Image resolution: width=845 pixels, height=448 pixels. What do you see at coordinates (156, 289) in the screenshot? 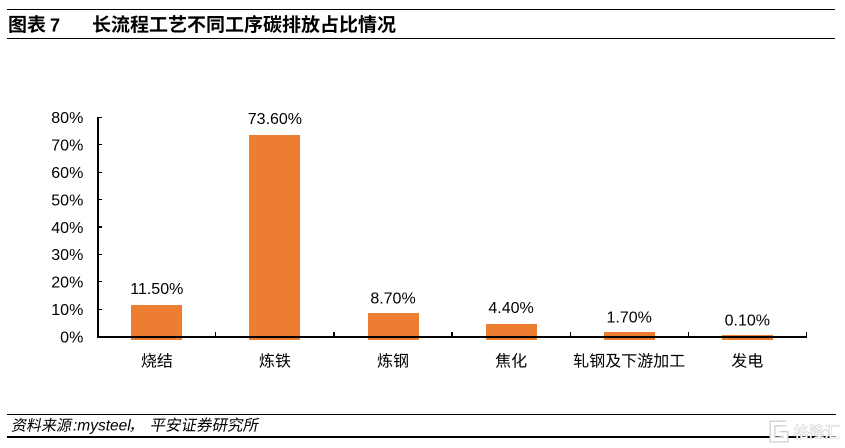
I see `svg-text: 11.50%` at bounding box center [156, 289].